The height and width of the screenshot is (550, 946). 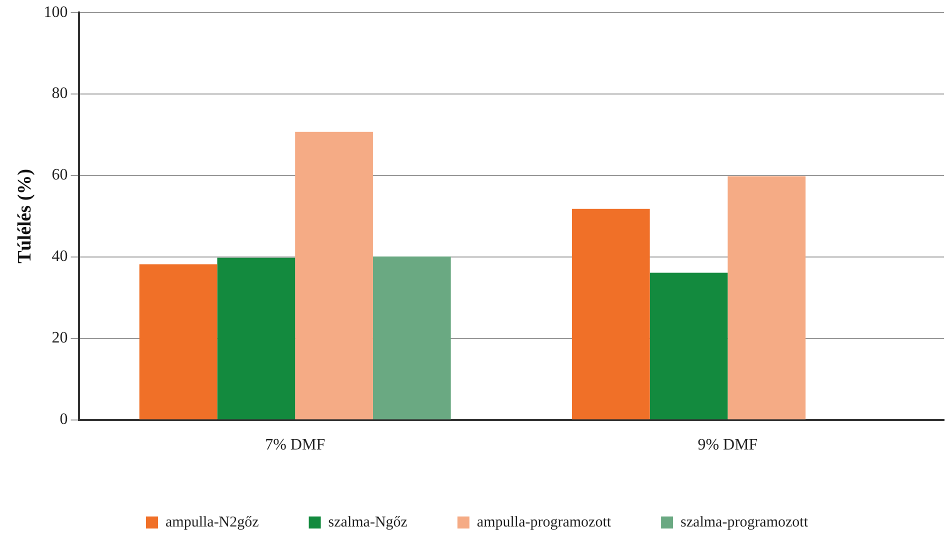 I want to click on legend-label: ampulla-N2gőz, so click(x=213, y=522).